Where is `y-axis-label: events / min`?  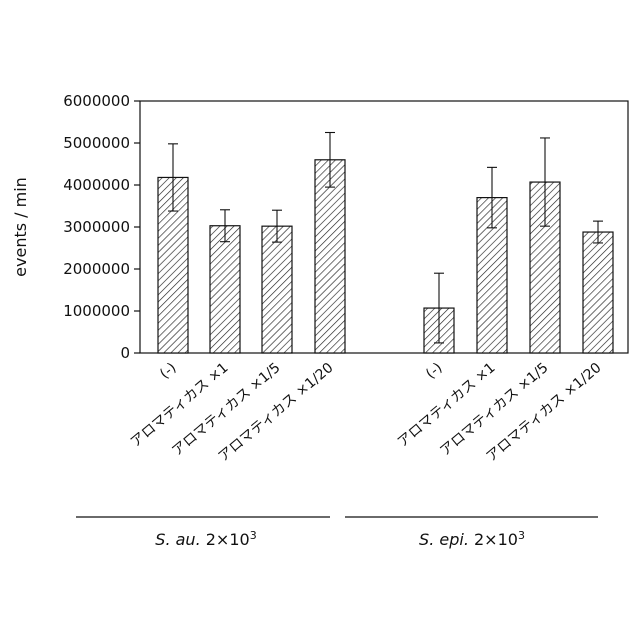
y-axis-label: events / min is located at coordinates (20, 227).